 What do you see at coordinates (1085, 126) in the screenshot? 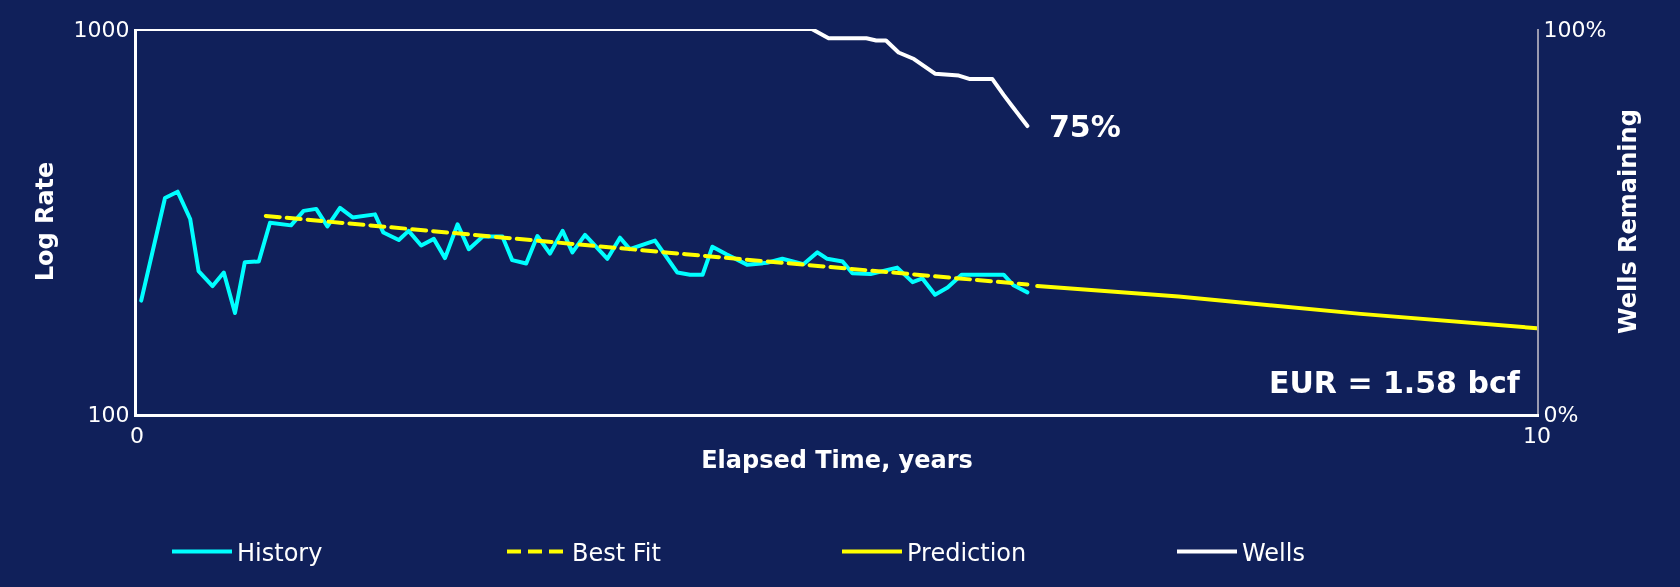
I see `annotation: 75%` at bounding box center [1085, 126].